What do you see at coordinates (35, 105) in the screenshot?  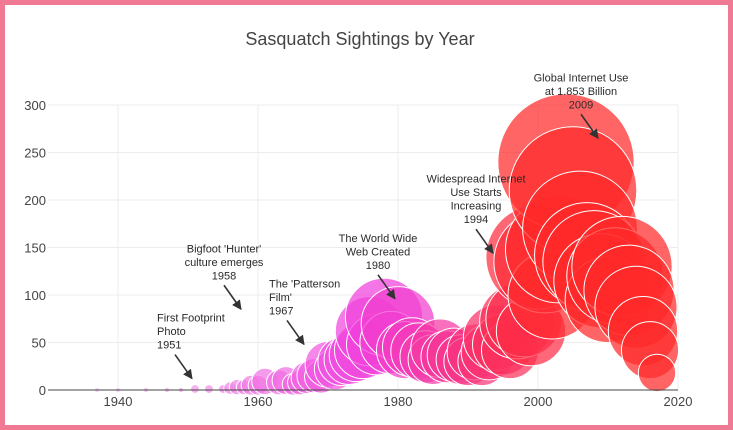 I see `y-tick-label: 300` at bounding box center [35, 105].